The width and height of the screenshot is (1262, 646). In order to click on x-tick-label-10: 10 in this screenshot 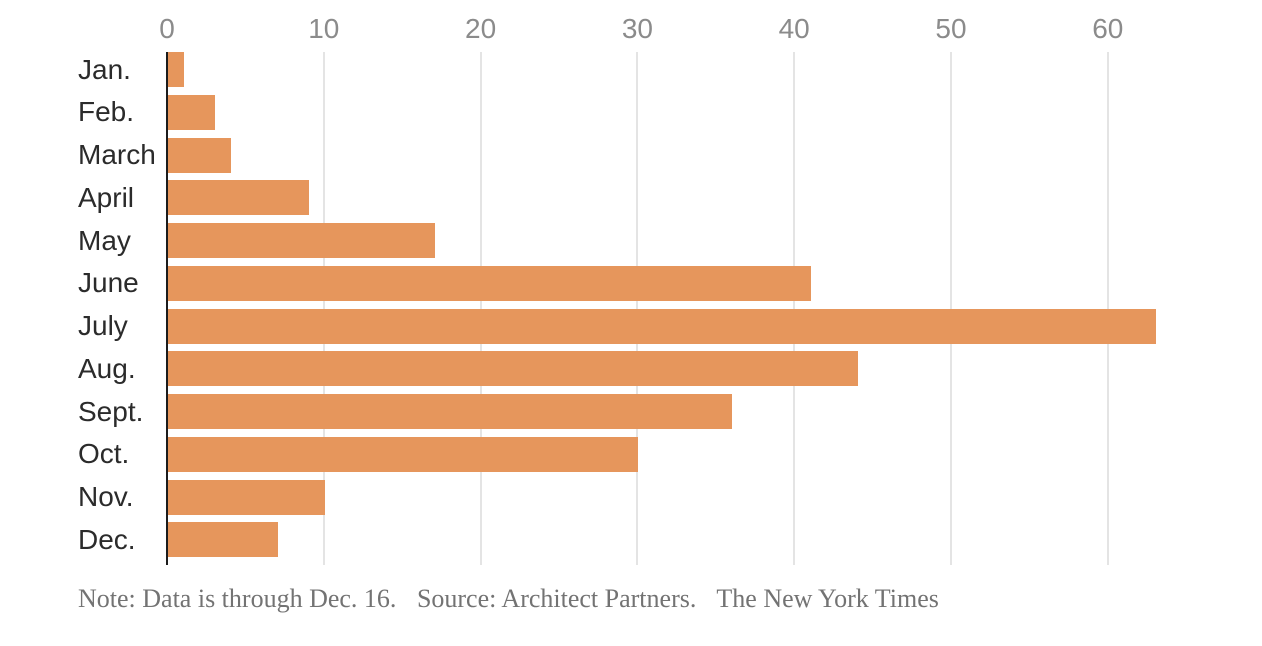, I will do `click(324, 28)`.